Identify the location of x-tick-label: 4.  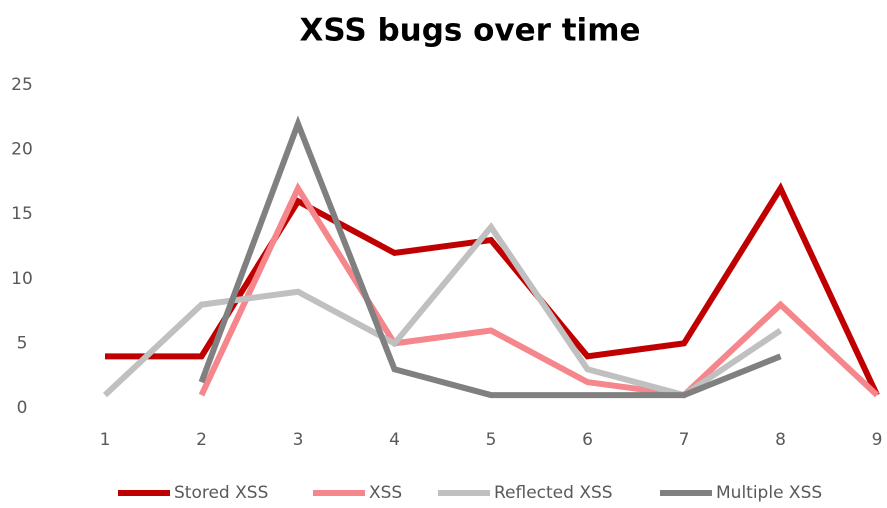
(394, 440).